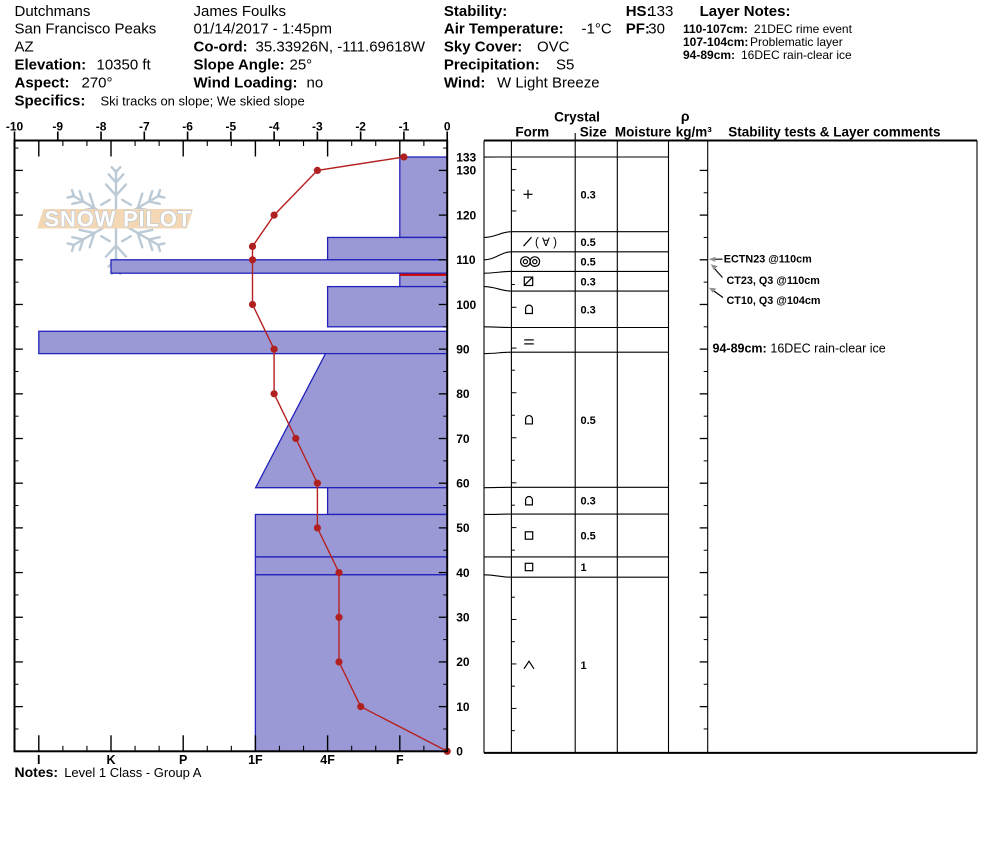 The image size is (994, 845). I want to click on svg-text: ECTN23 @110cm, so click(768, 260).